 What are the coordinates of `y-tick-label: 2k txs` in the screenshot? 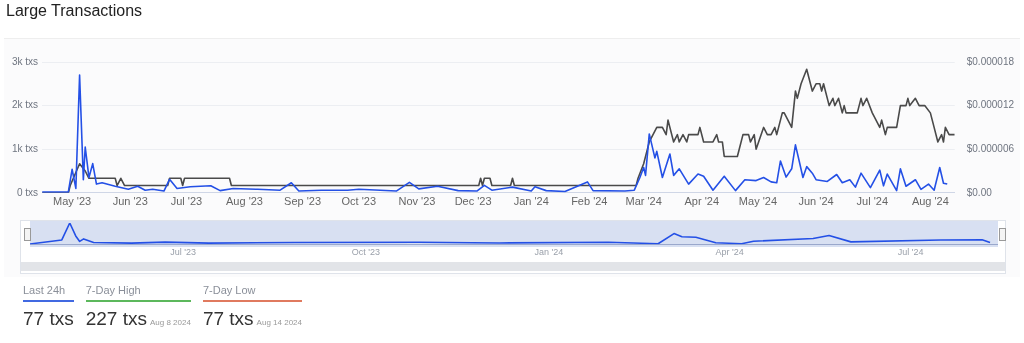 It's located at (25, 105).